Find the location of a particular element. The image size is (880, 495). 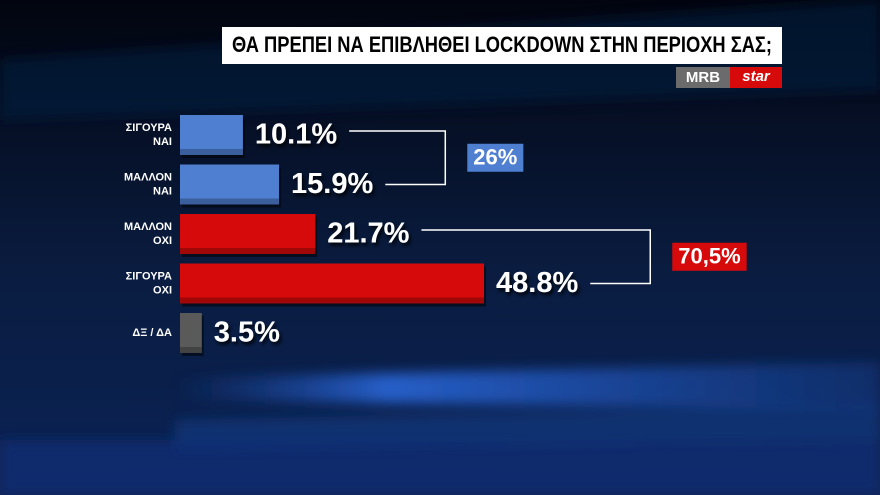

group-label: 70,5% is located at coordinates (709, 256).